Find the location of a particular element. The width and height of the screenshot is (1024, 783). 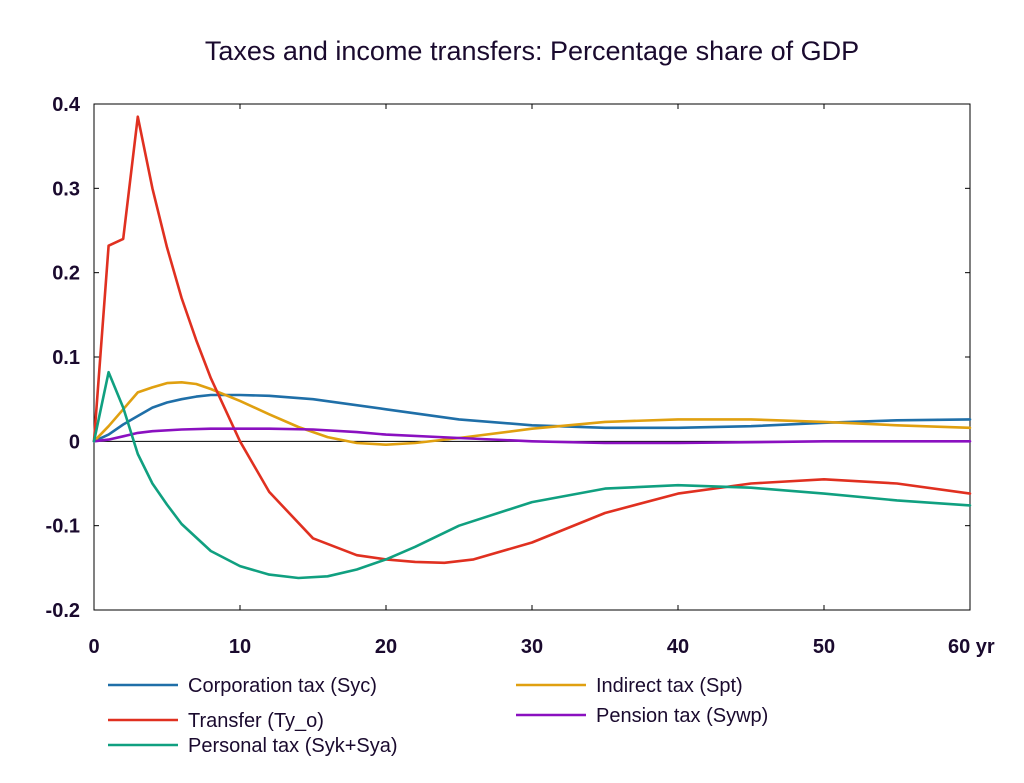

y-tick-label: -0.1 is located at coordinates (63, 527).